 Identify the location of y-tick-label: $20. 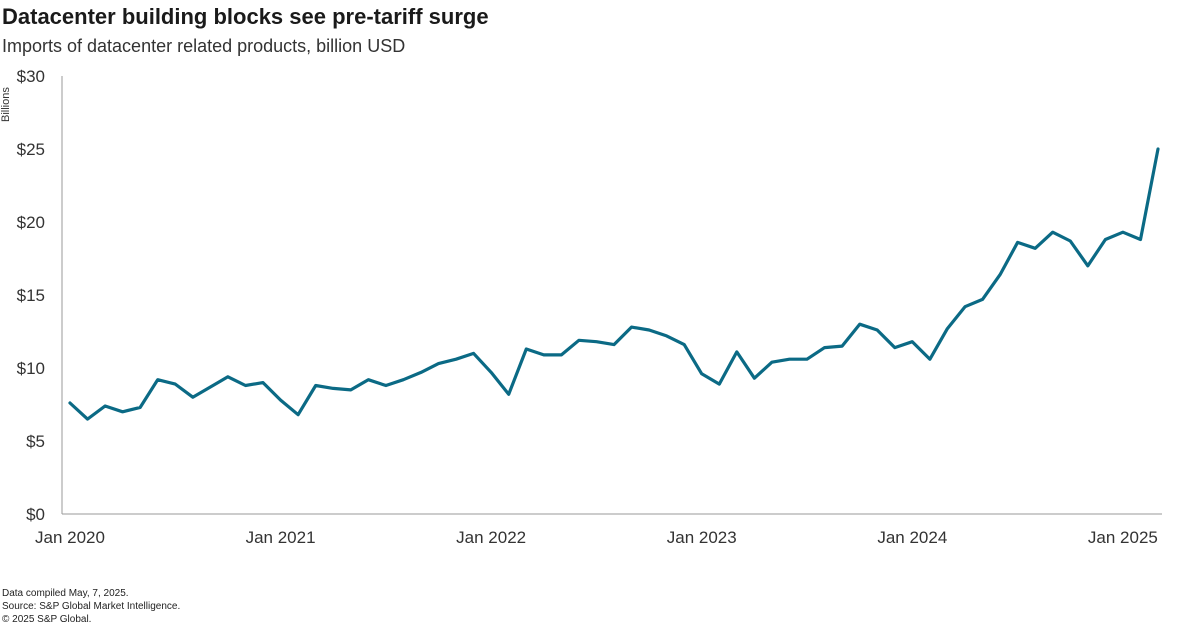
(31, 222).